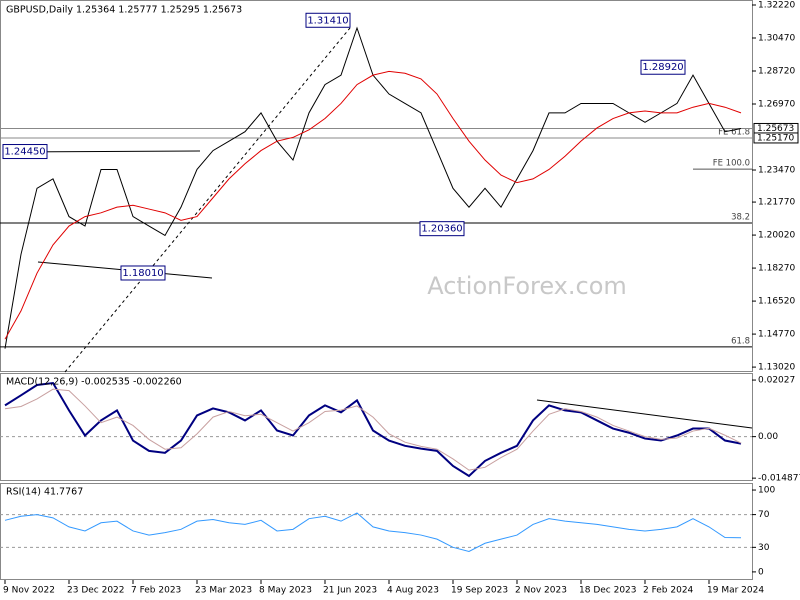  I want to click on level-label: 38.2, so click(740, 218).